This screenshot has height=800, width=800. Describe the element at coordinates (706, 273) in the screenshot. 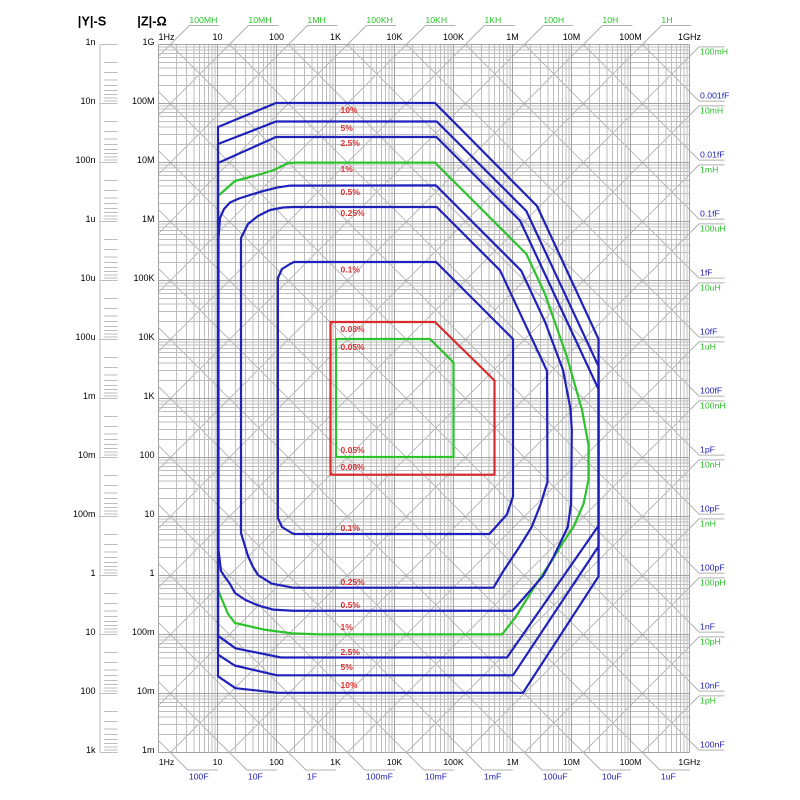

I see `svg-text: 1fF` at that location.